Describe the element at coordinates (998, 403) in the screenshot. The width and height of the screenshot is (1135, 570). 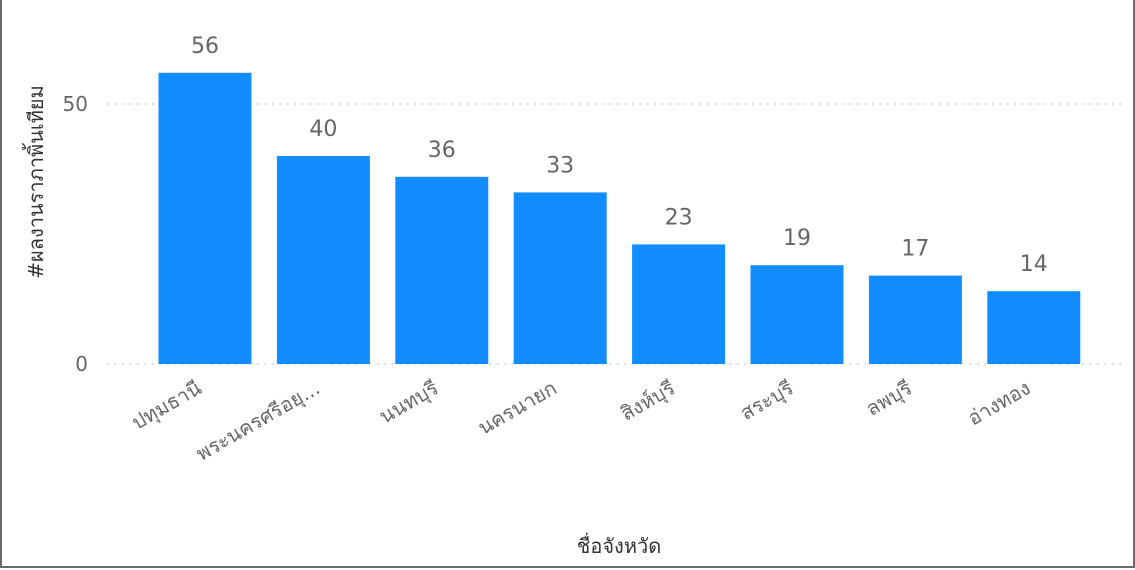
I see `x-tick-label: อ่างทอง` at that location.